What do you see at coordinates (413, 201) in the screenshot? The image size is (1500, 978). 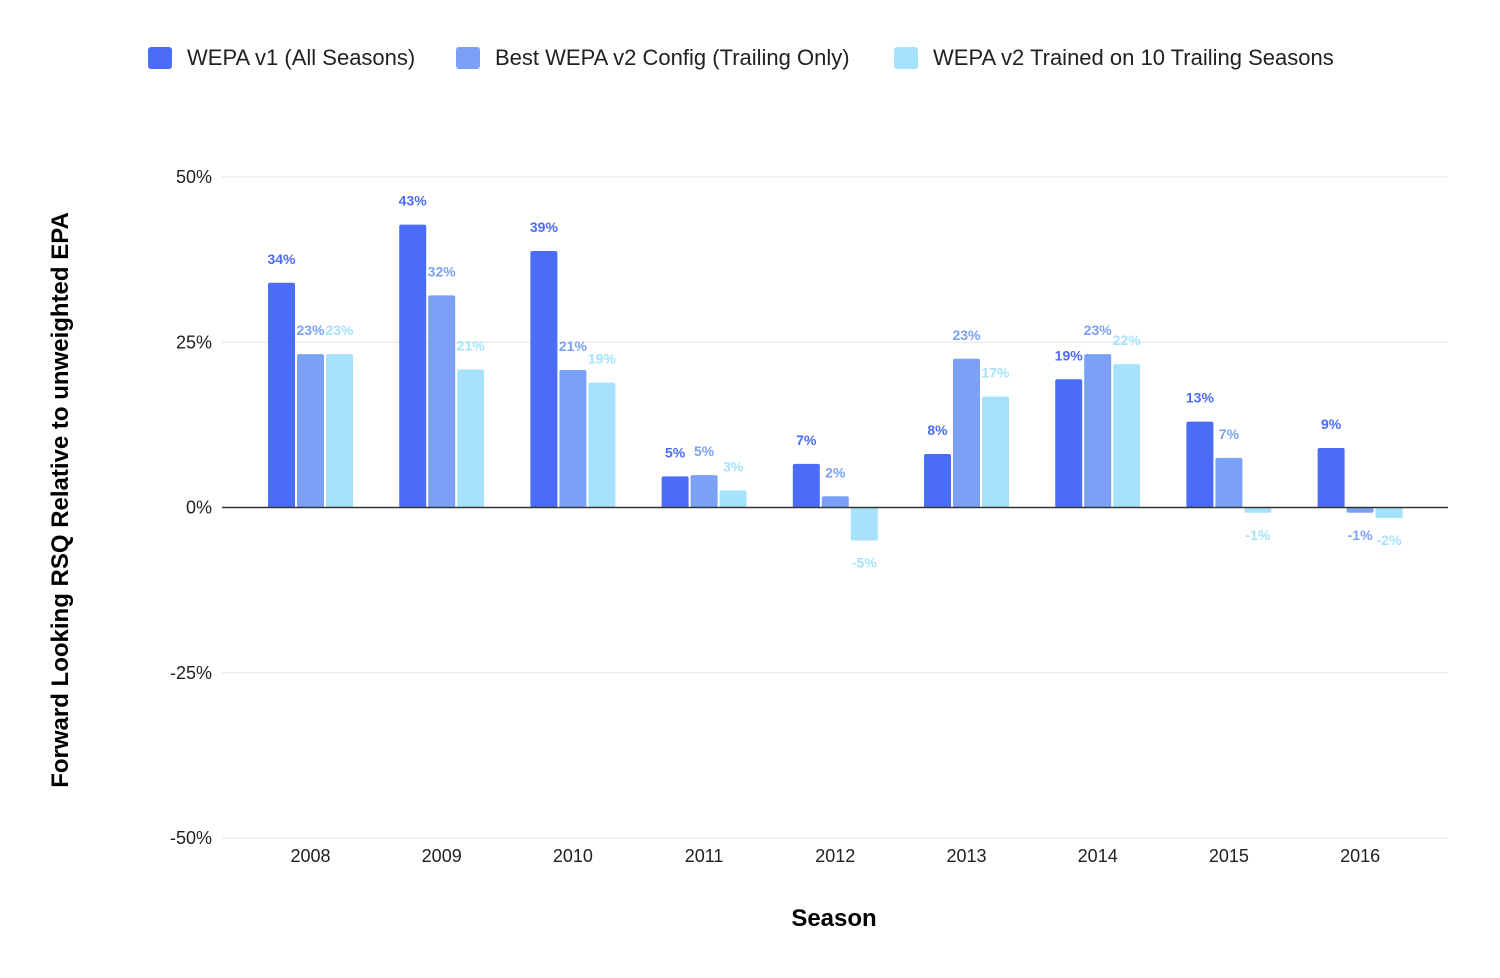 I see `data-label: 43%` at bounding box center [413, 201].